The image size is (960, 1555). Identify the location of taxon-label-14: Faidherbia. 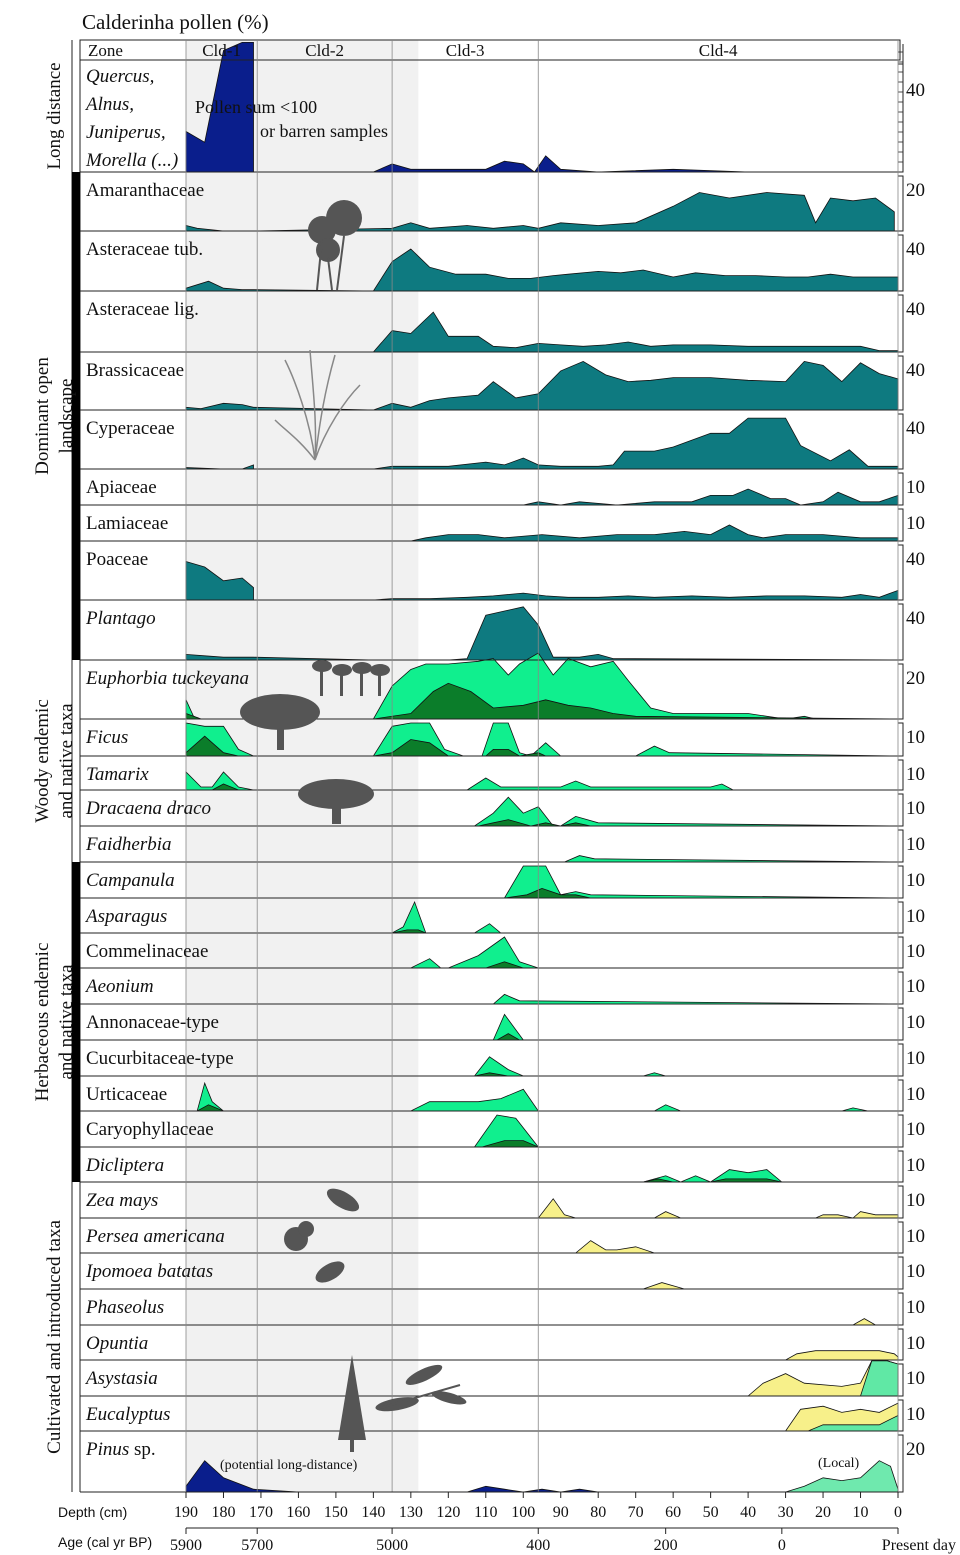
(128, 844).